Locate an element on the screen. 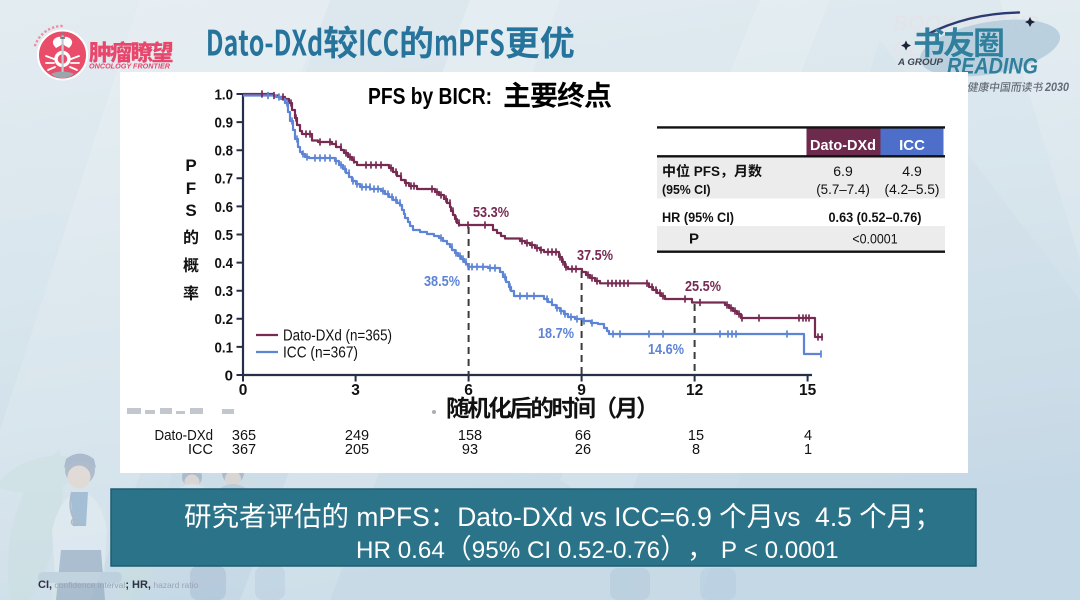 This screenshot has height=600, width=1080. svg-text: 4.9 is located at coordinates (912, 171).